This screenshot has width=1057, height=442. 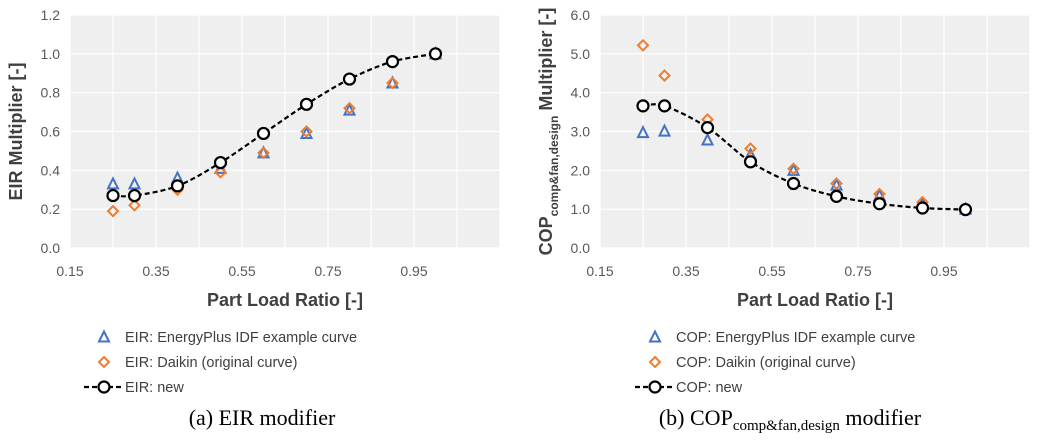 I want to click on legend-label: EIR: EnergyPlus IDF example curve, so click(x=241, y=338).